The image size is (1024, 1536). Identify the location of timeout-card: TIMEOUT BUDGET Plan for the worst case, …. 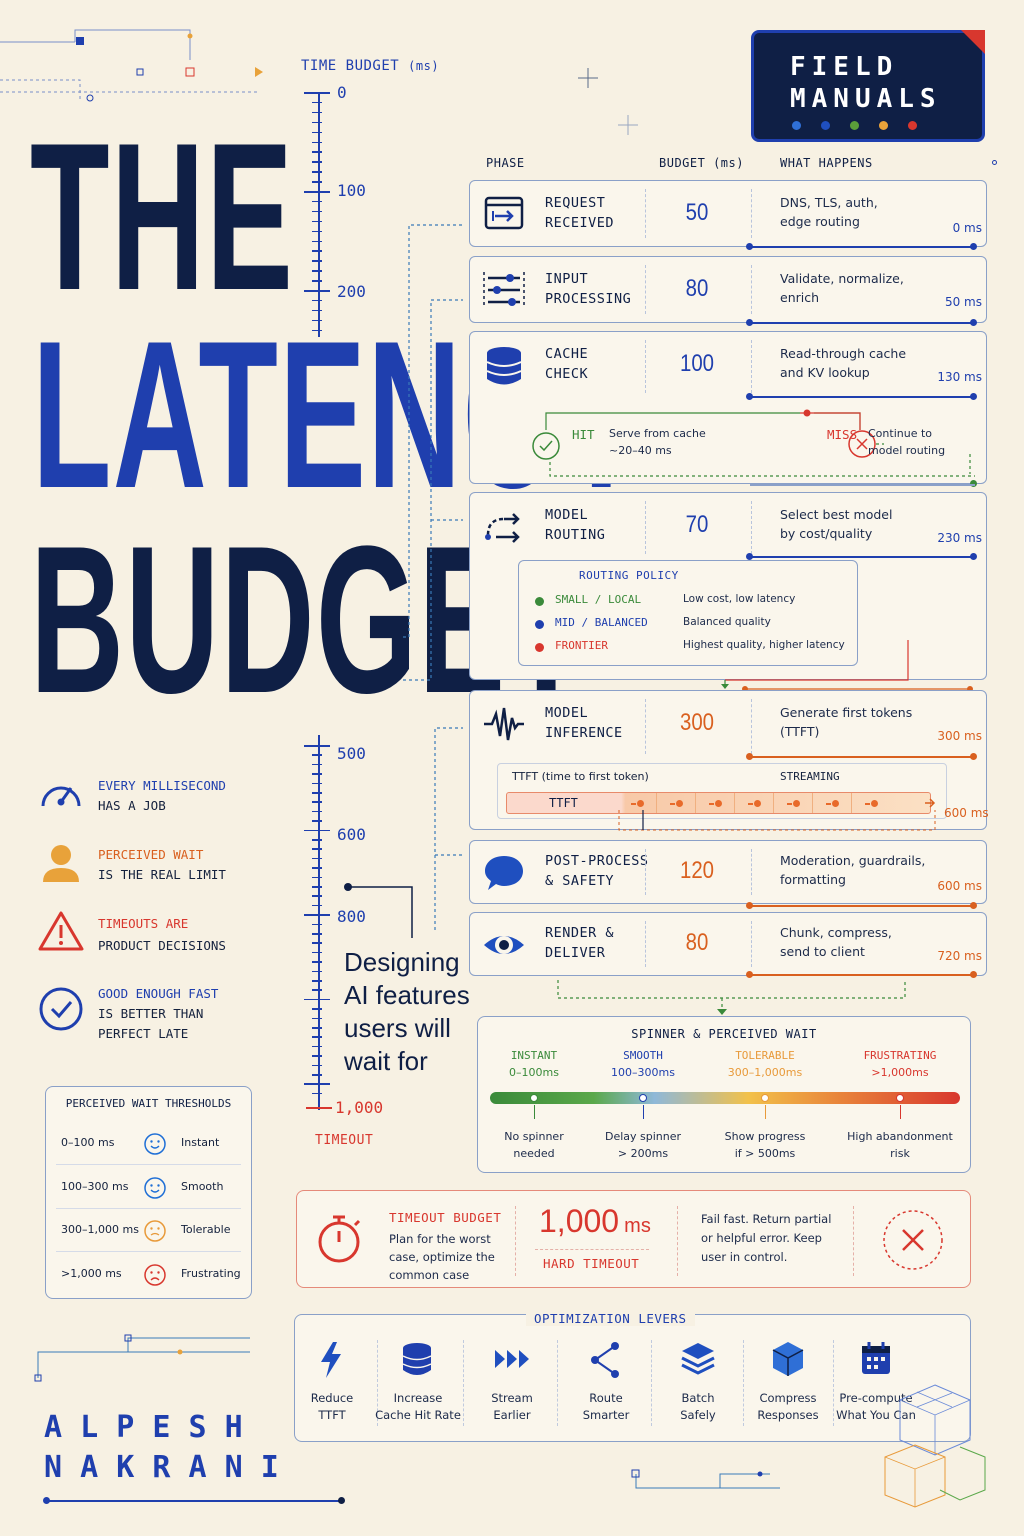
(633, 1239).